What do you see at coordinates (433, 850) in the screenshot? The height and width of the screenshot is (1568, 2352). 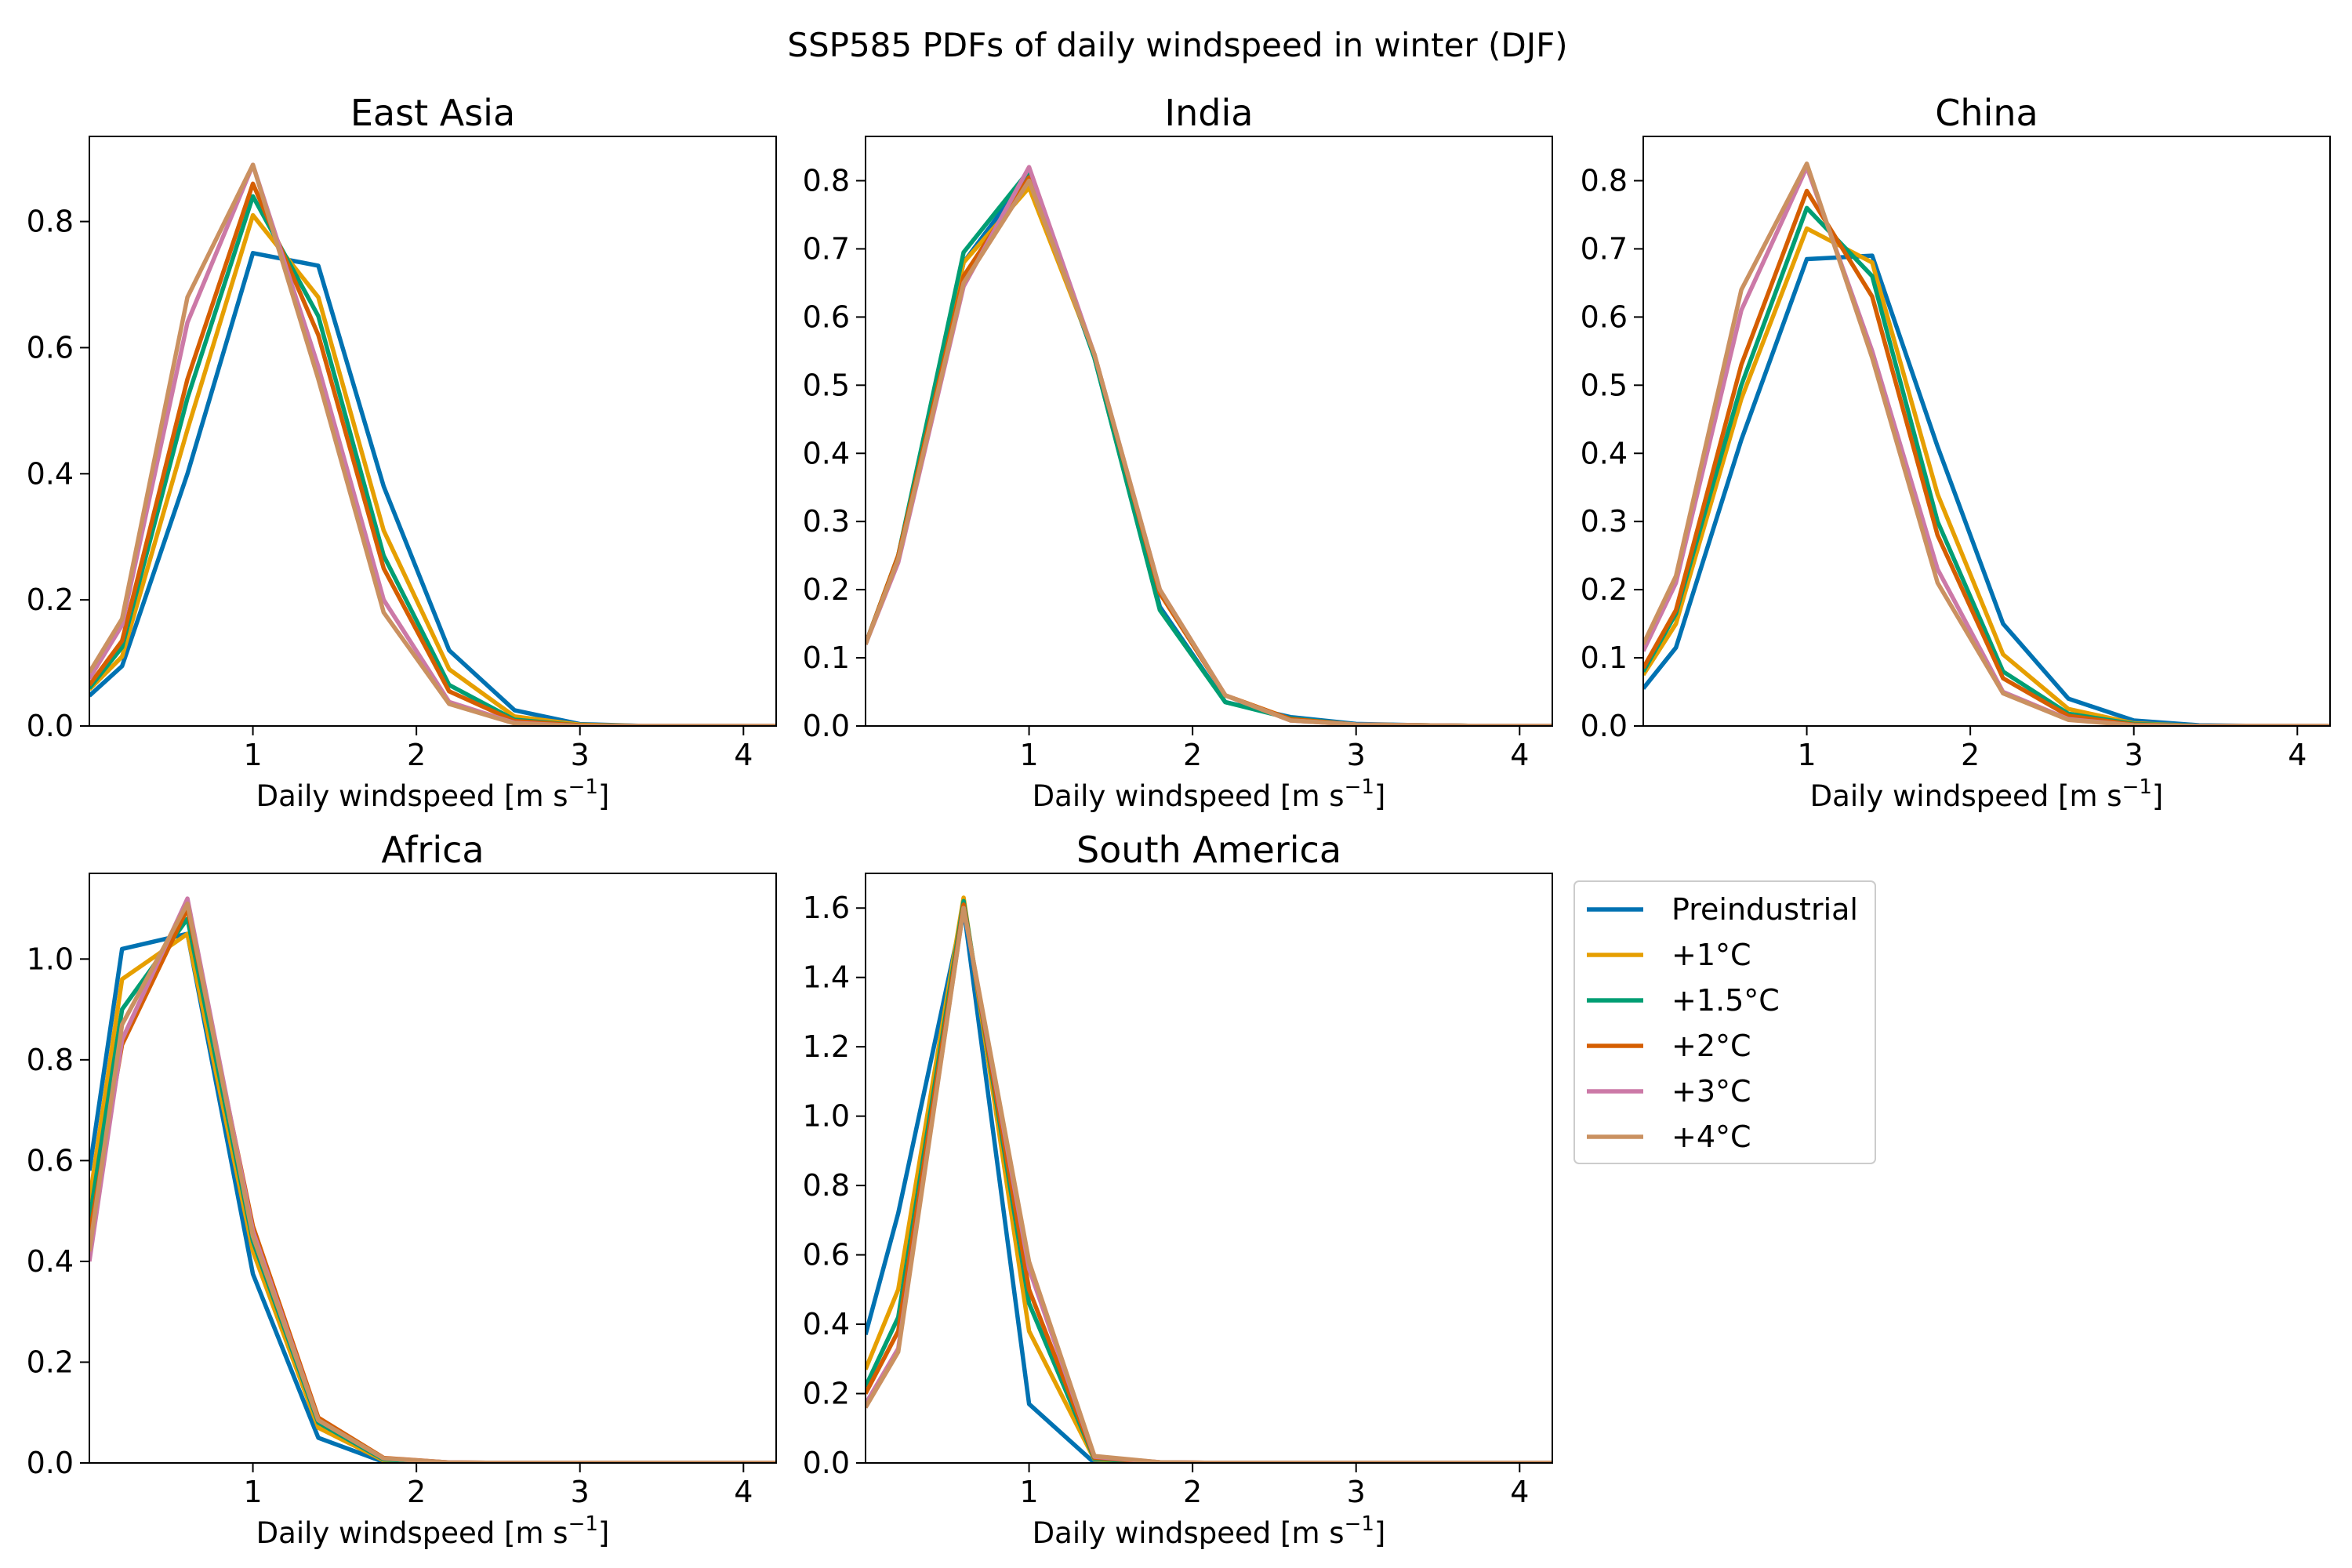 I see `panel-title: Africa` at bounding box center [433, 850].